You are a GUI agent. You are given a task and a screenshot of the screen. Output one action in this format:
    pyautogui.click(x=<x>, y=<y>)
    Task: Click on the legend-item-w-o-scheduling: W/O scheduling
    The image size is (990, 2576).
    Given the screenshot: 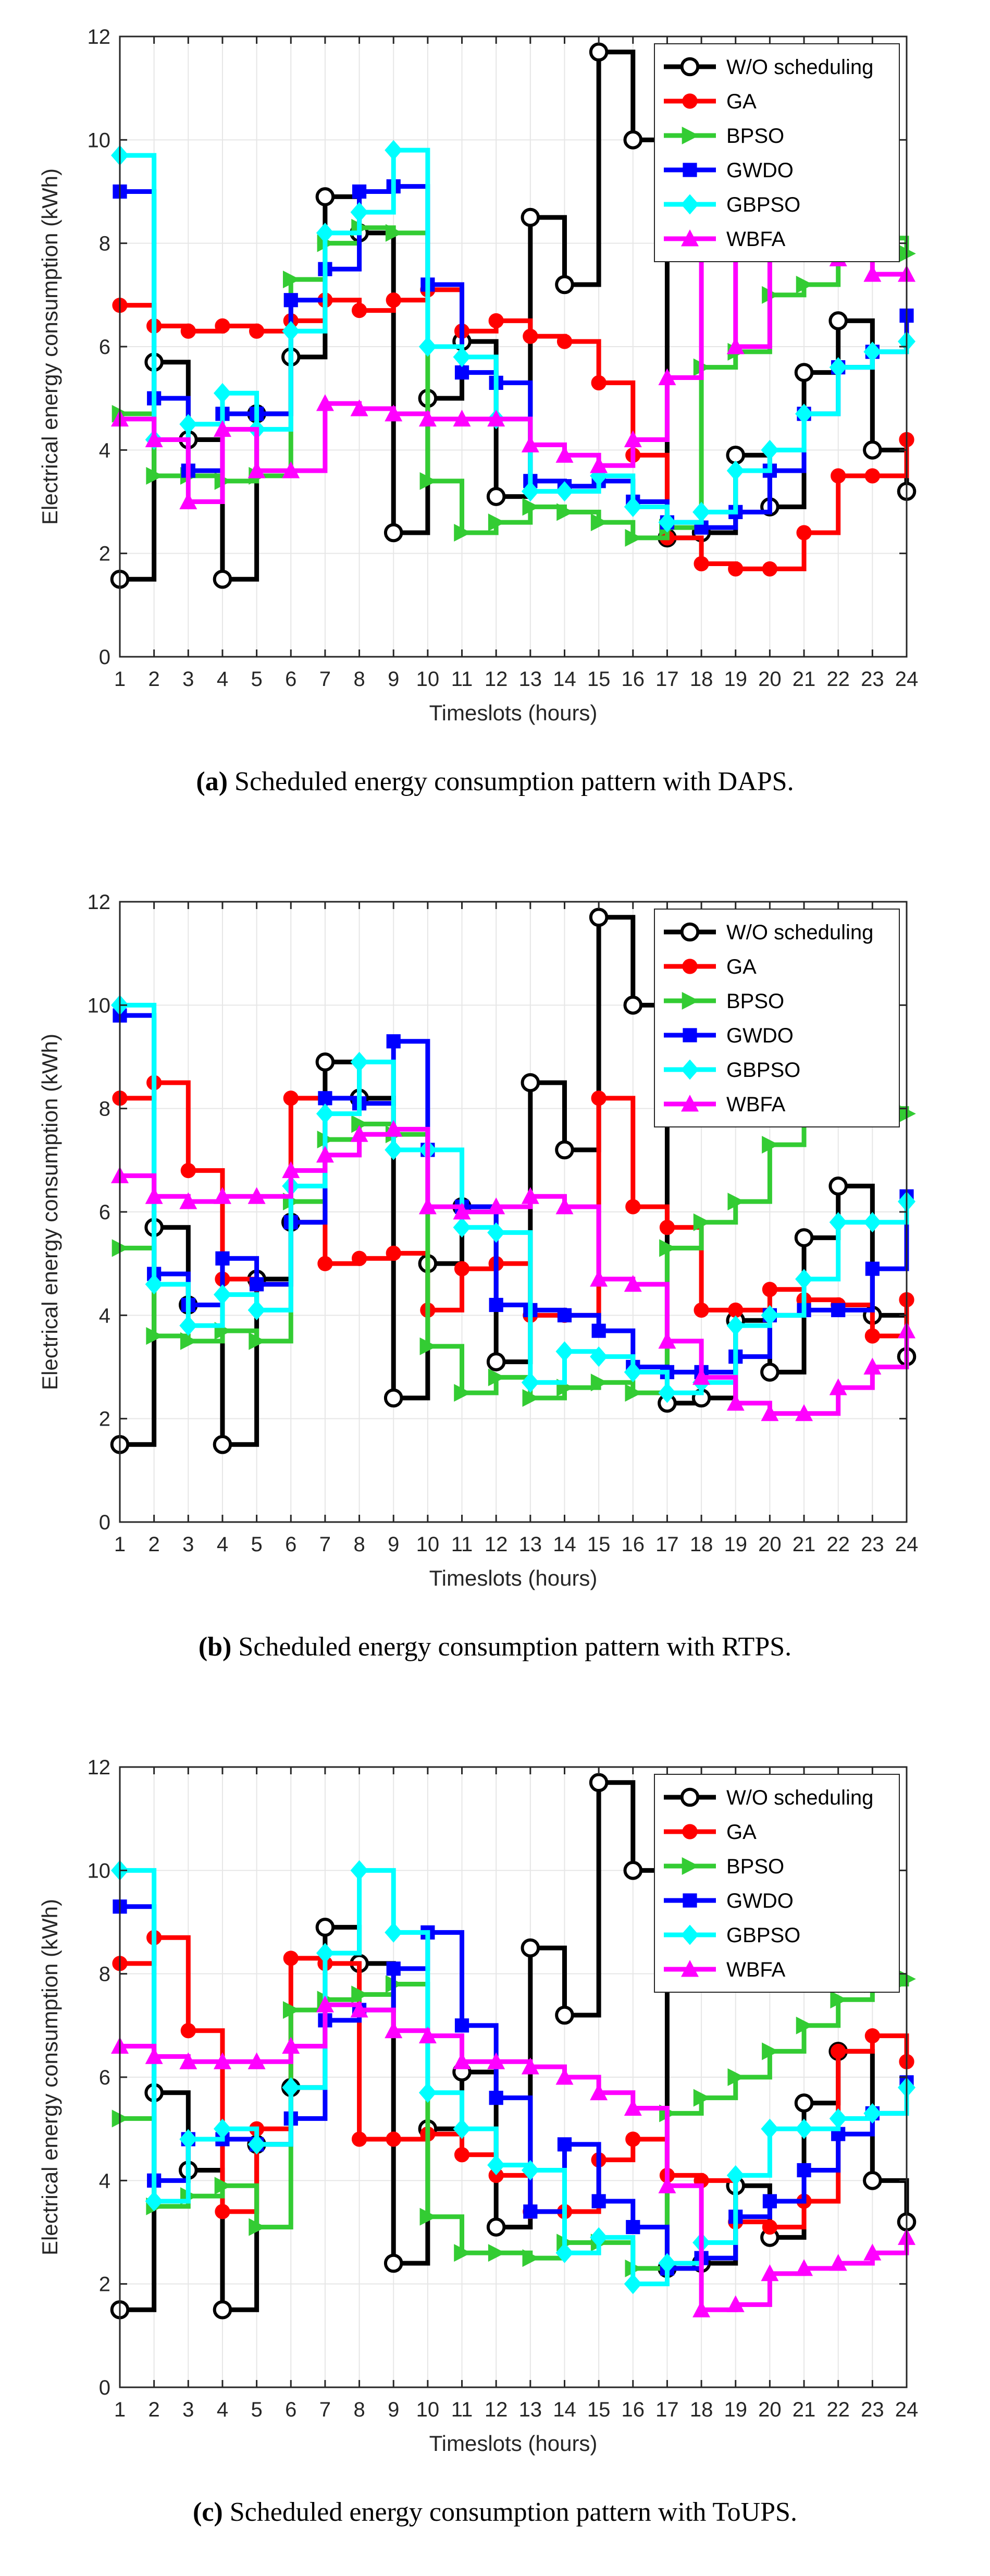 What is the action you would take?
    pyautogui.click(x=768, y=932)
    